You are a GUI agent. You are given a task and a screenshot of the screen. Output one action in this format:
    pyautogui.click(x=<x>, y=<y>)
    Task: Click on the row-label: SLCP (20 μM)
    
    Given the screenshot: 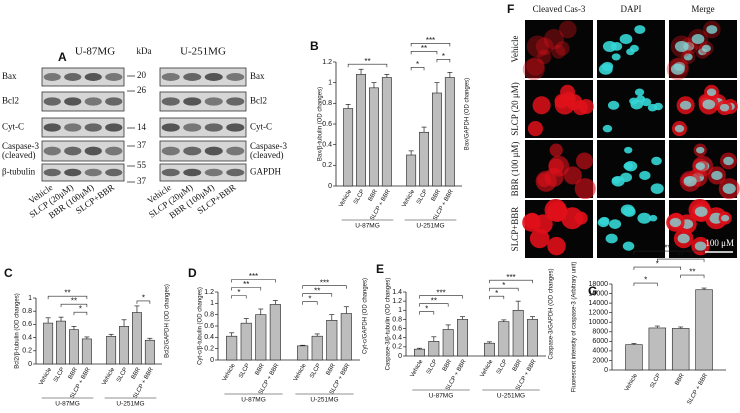 What is the action you would take?
    pyautogui.click(x=515, y=109)
    